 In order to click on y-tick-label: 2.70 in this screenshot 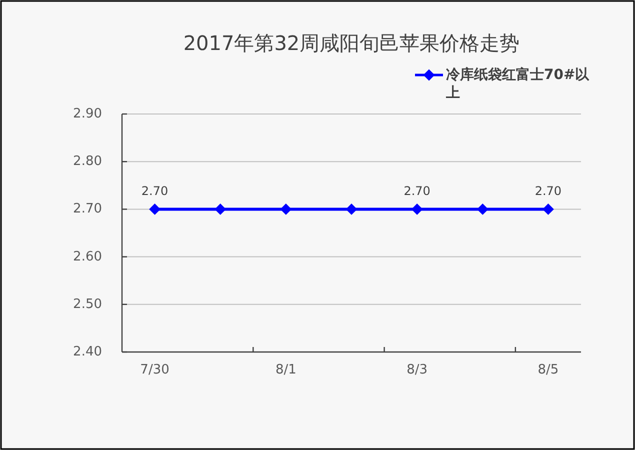, I will do `click(87, 209)`.